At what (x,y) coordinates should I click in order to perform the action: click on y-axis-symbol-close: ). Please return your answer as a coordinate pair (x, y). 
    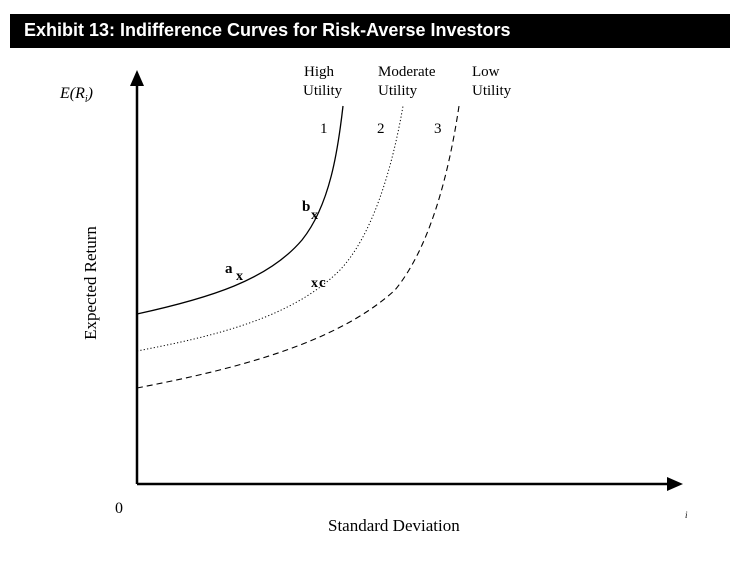
    Looking at the image, I should click on (90, 93).